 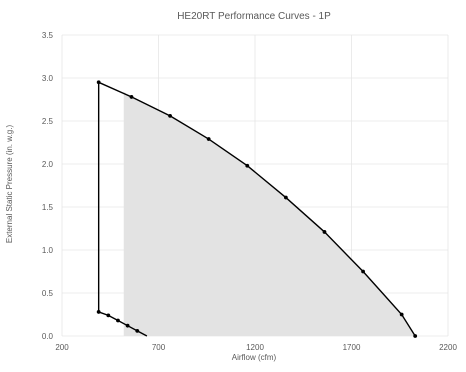 What do you see at coordinates (254, 16) in the screenshot?
I see `chart-title: HE20RT Performance Curves - 1P` at bounding box center [254, 16].